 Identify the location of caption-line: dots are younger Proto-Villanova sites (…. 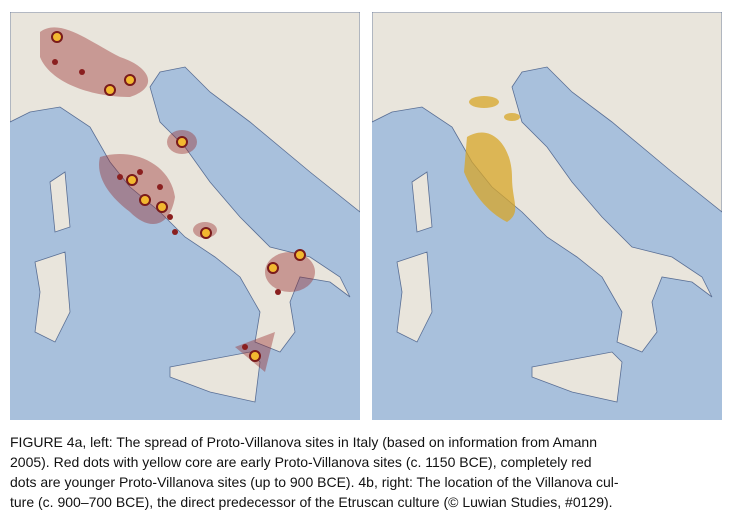
(314, 482).